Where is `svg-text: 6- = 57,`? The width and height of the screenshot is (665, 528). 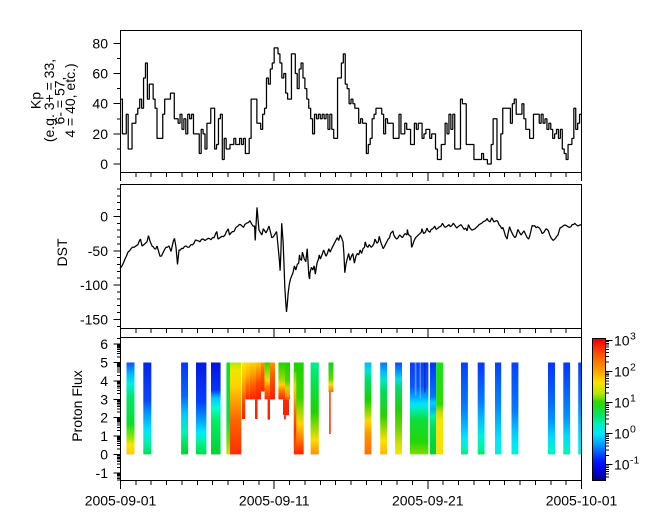
svg-text: 6- = 57, is located at coordinates (60, 101).